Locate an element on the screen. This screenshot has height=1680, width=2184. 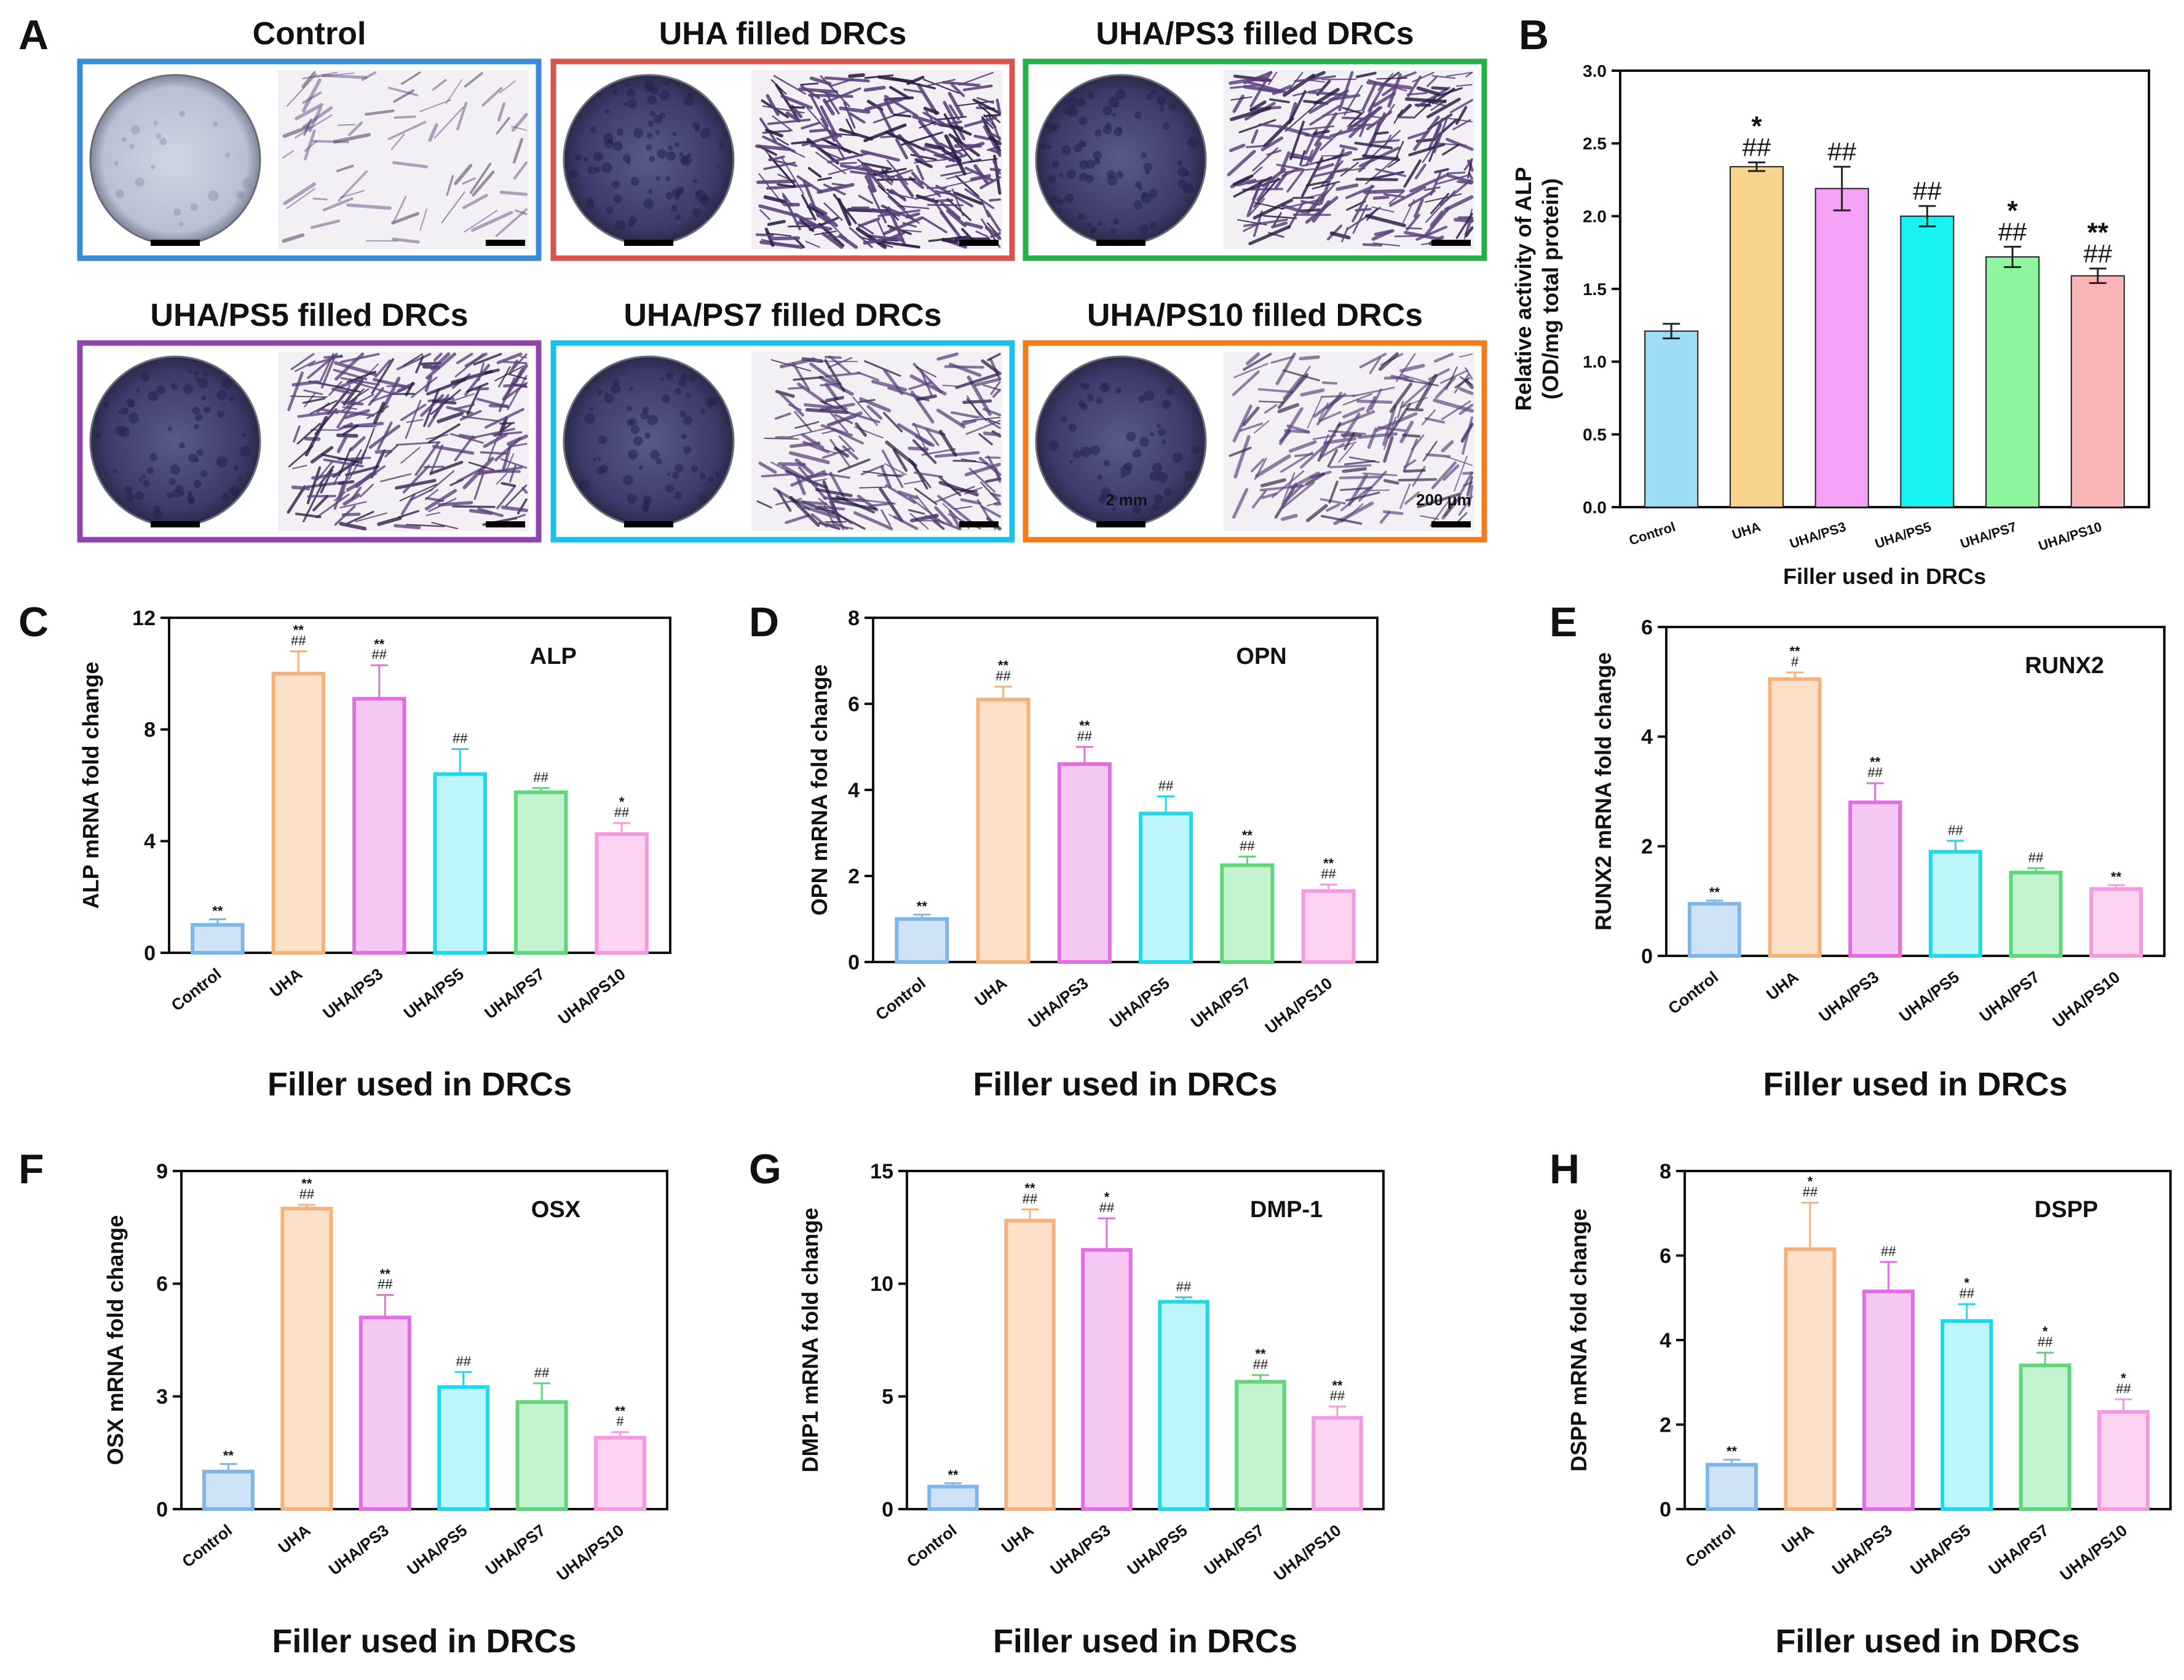
tile-title: UHA/PS3 filled DRCs is located at coordinates (1255, 34).